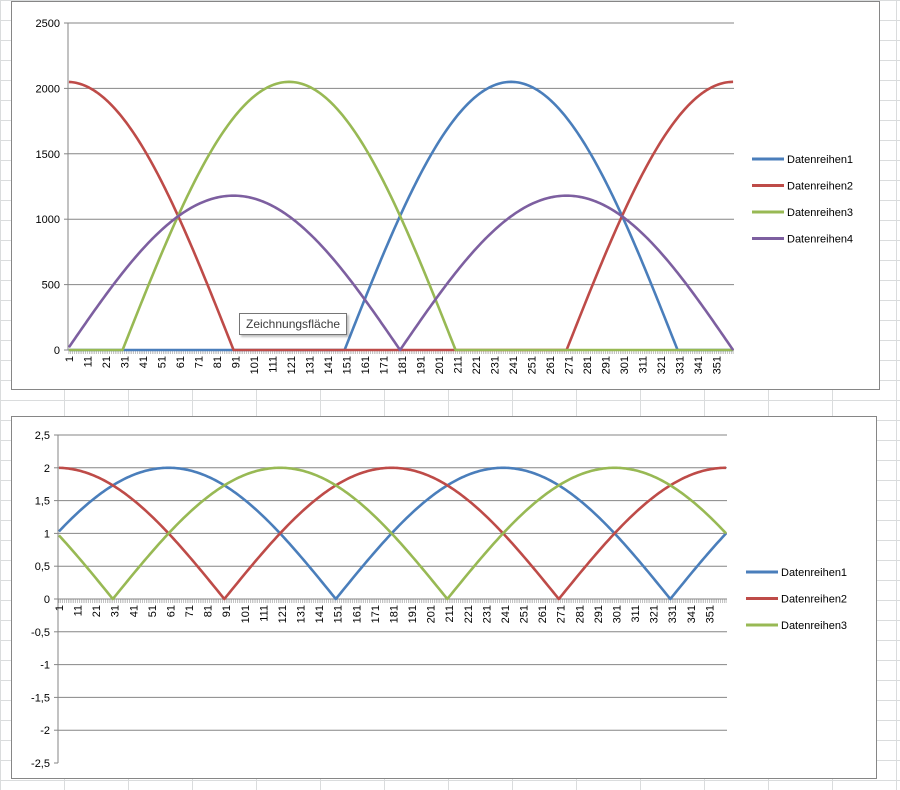 The image size is (900, 790). What do you see at coordinates (339, 614) in the screenshot?
I see `x-tick-label: 151` at bounding box center [339, 614].